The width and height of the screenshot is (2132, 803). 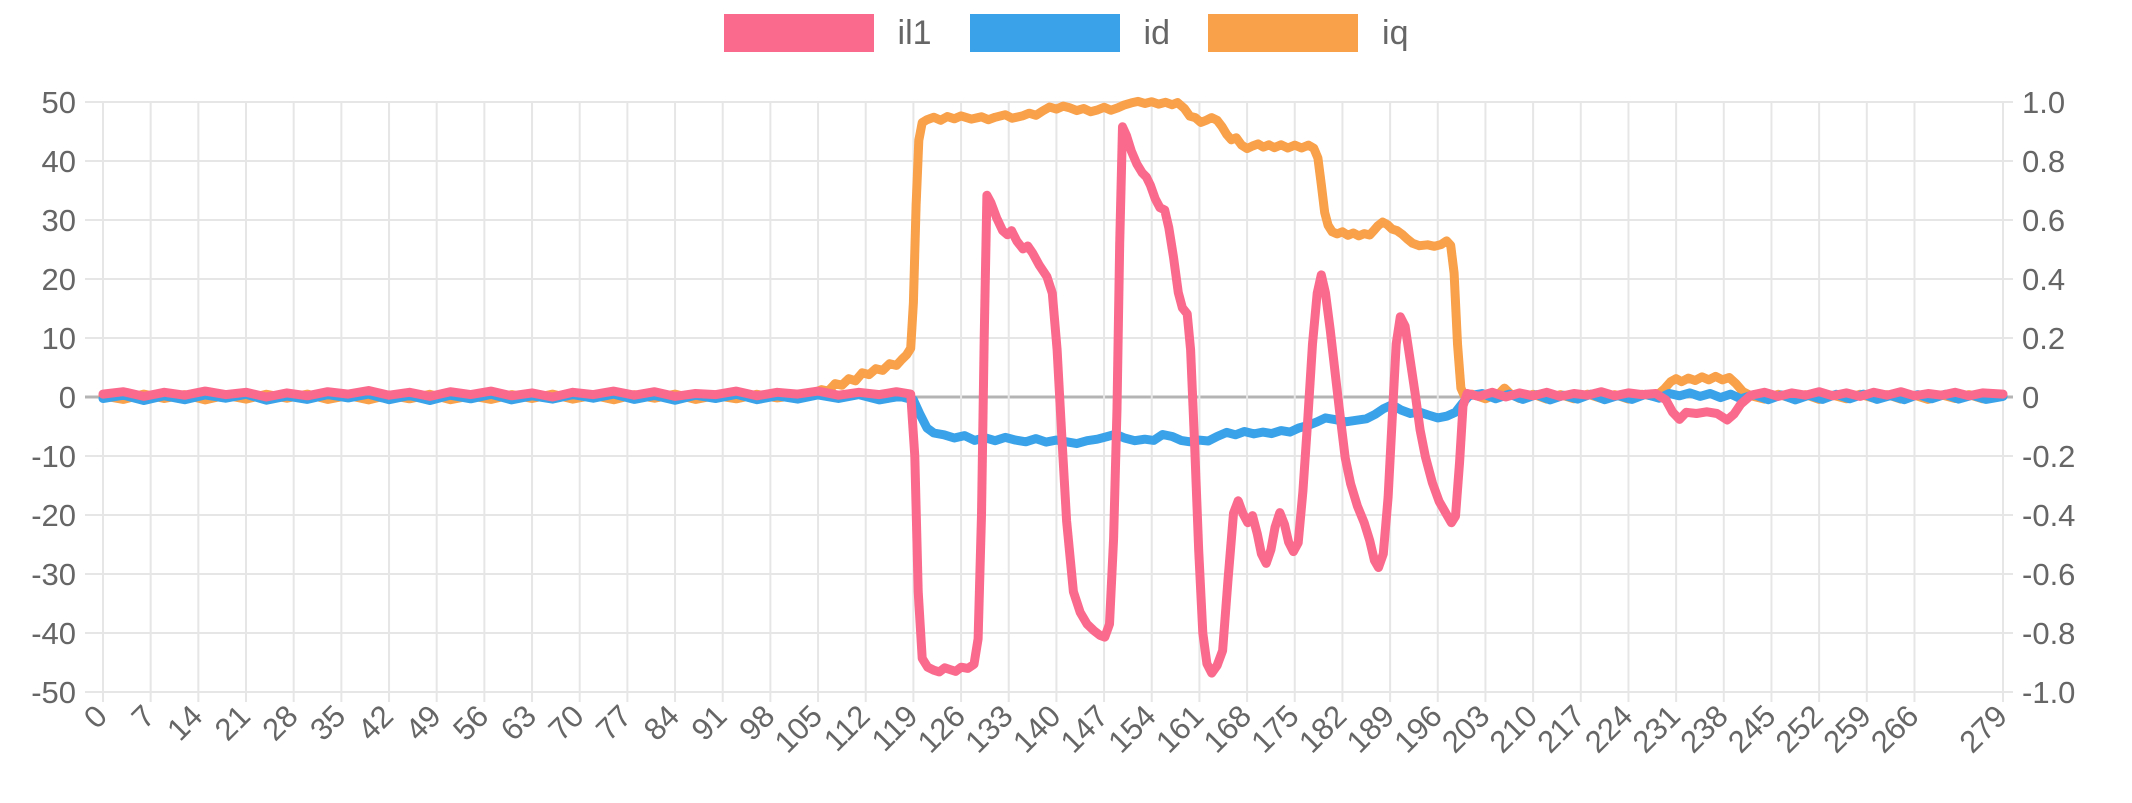 What do you see at coordinates (1370, 728) in the screenshot?
I see `x-axis-tick: 189` at bounding box center [1370, 728].